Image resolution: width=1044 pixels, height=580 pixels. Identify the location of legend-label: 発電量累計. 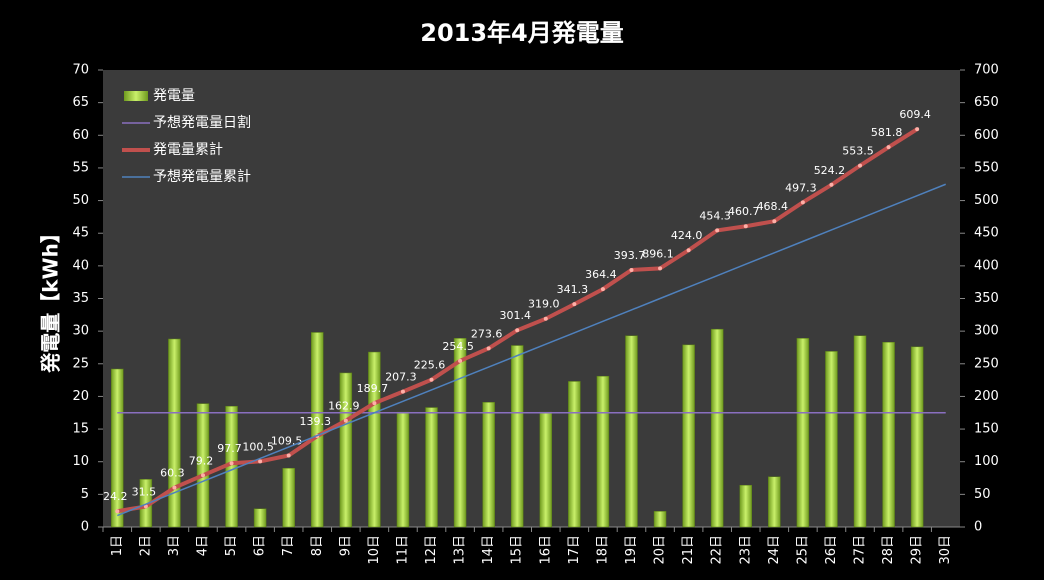
(188, 150).